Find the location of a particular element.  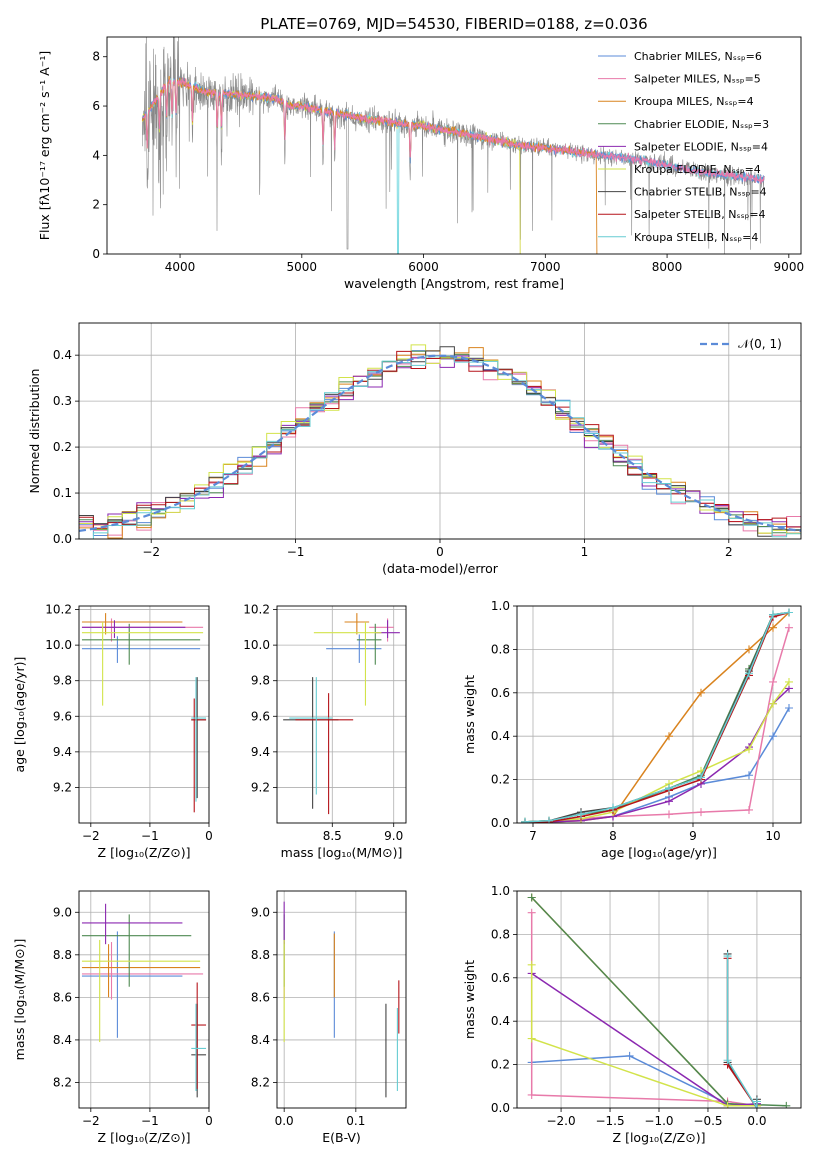

x-tick-label: 8.5 is located at coordinates (332, 836).